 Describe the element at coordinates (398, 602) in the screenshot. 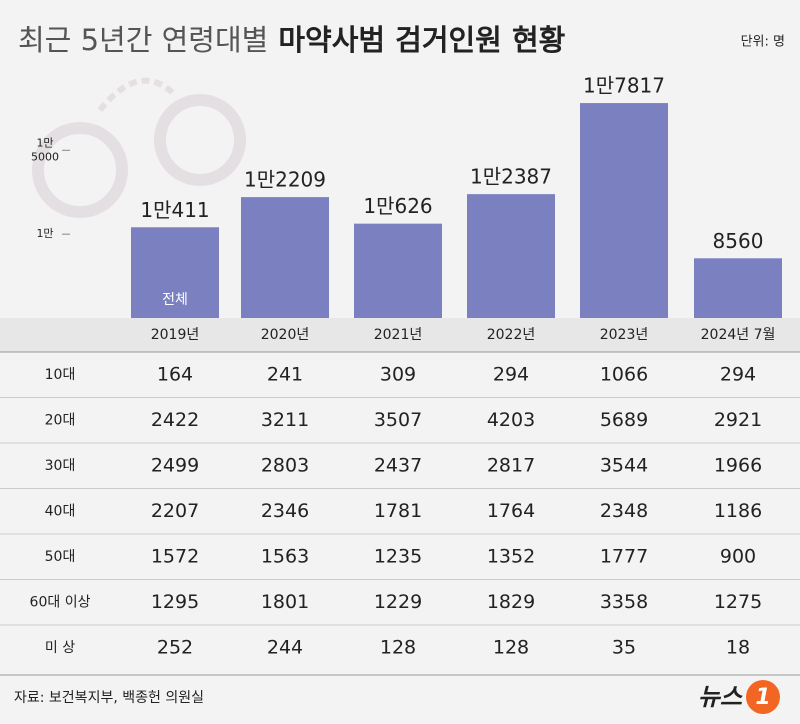

I see `table-cell: 1229` at that location.